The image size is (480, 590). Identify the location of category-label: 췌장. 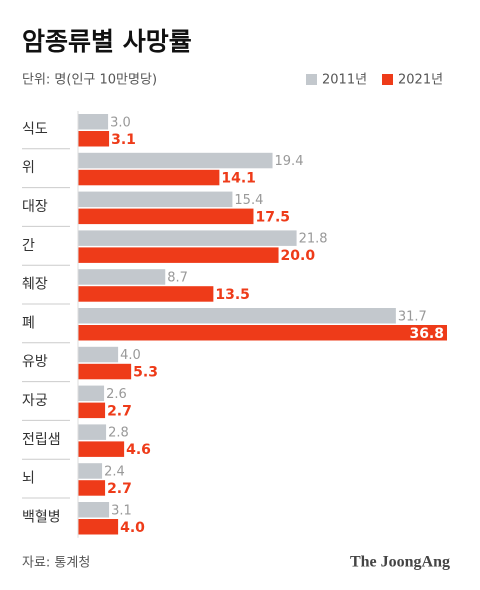
(35, 285).